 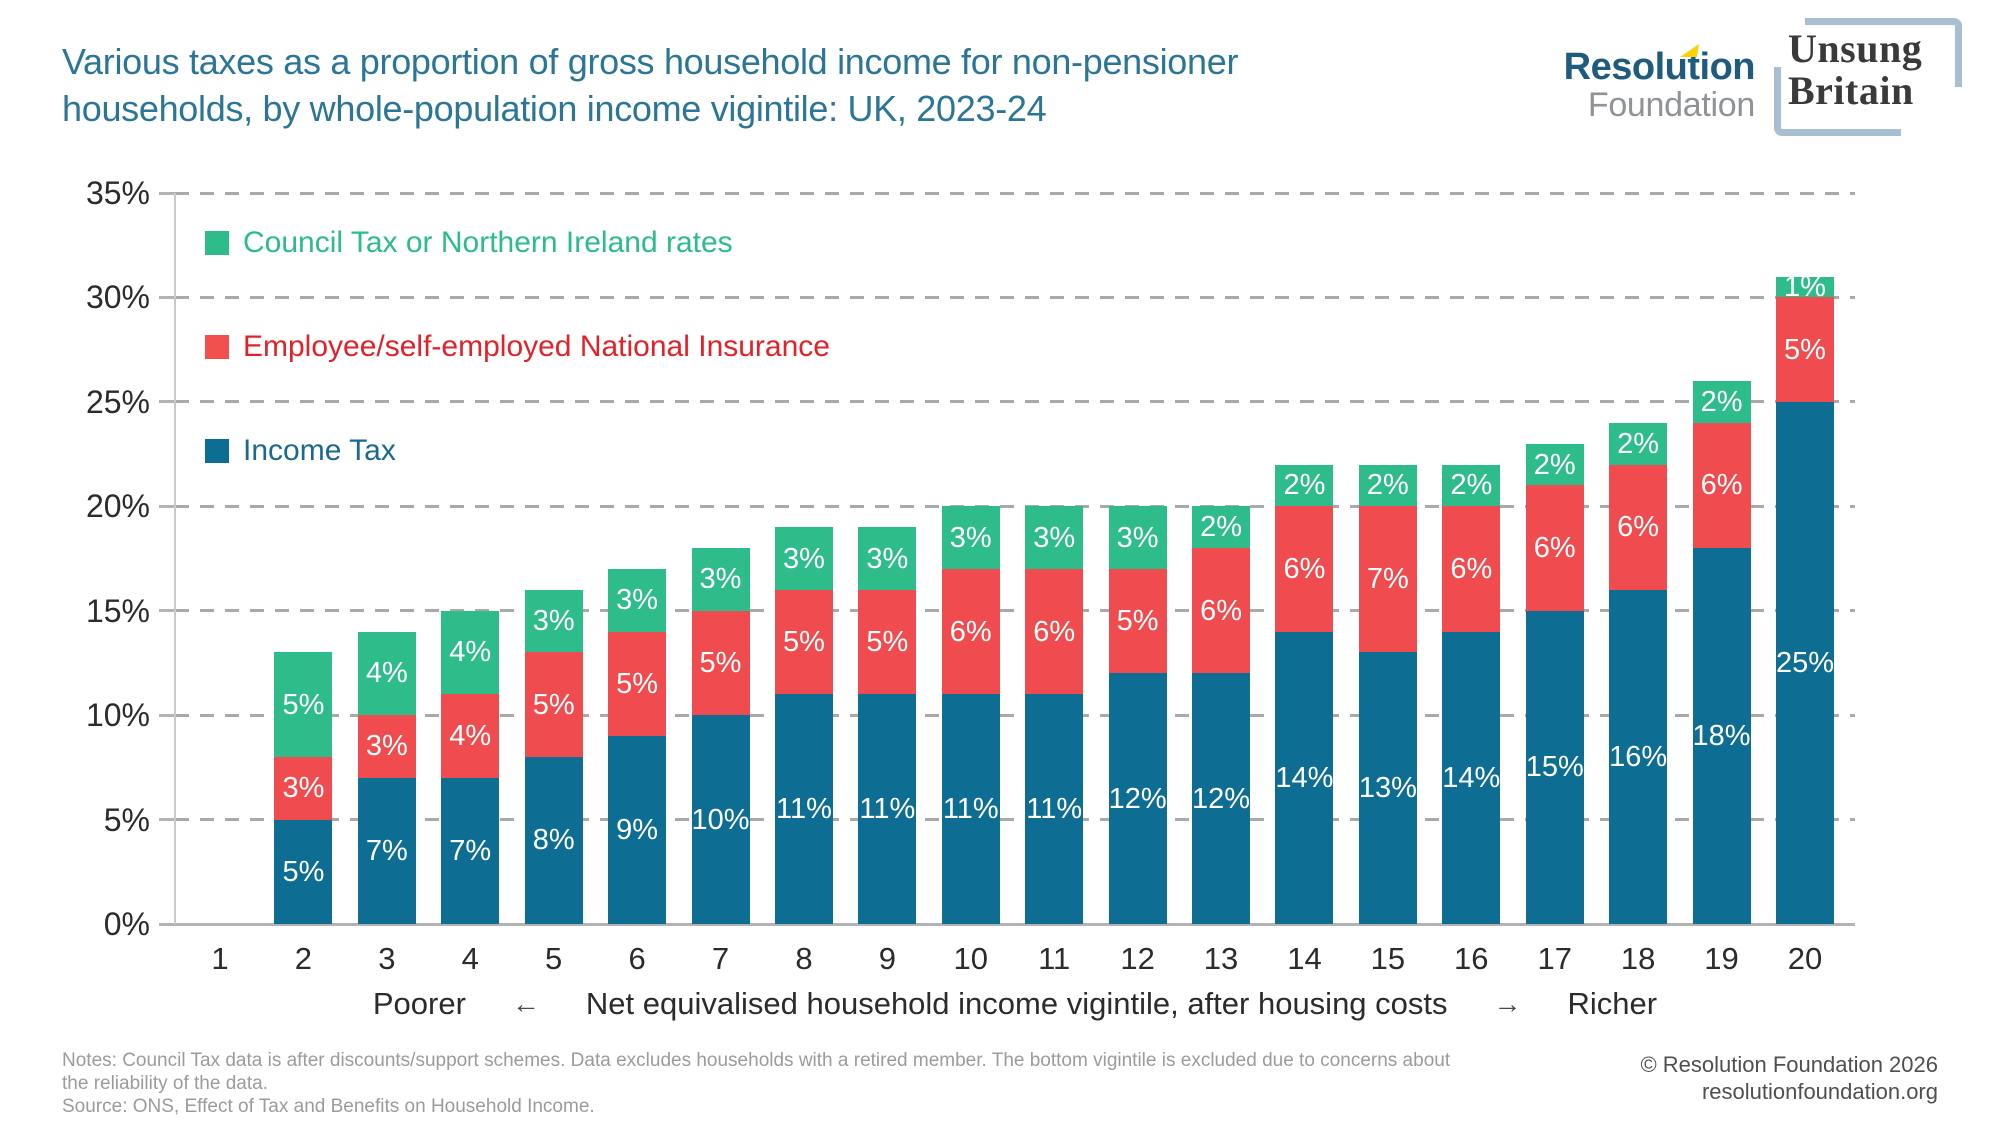 I want to click on x-tick-label: 20, so click(x=1805, y=958).